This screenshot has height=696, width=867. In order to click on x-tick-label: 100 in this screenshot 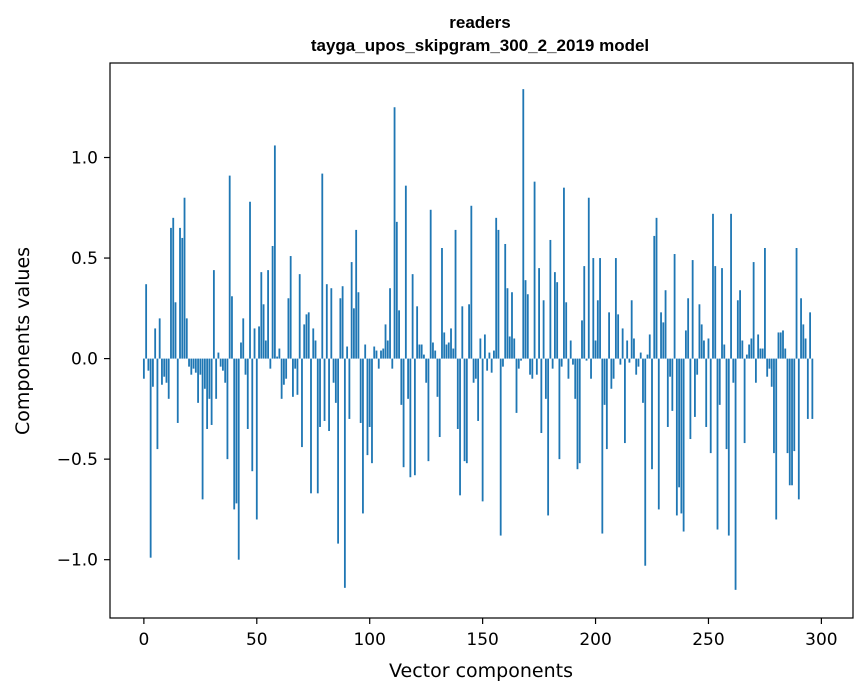, I will do `click(369, 640)`.